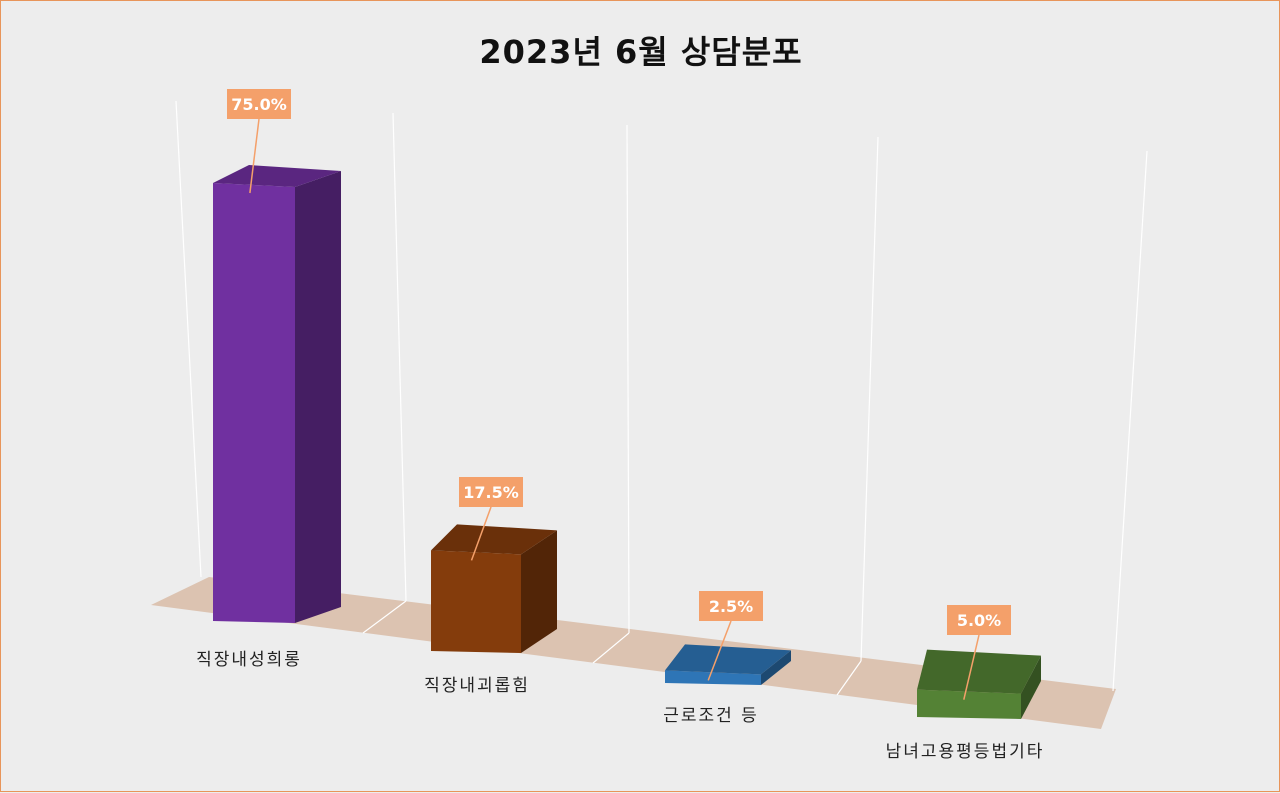 The width and height of the screenshot is (1280, 793). I want to click on category-label: 남녀고용평등법기타, so click(965, 752).